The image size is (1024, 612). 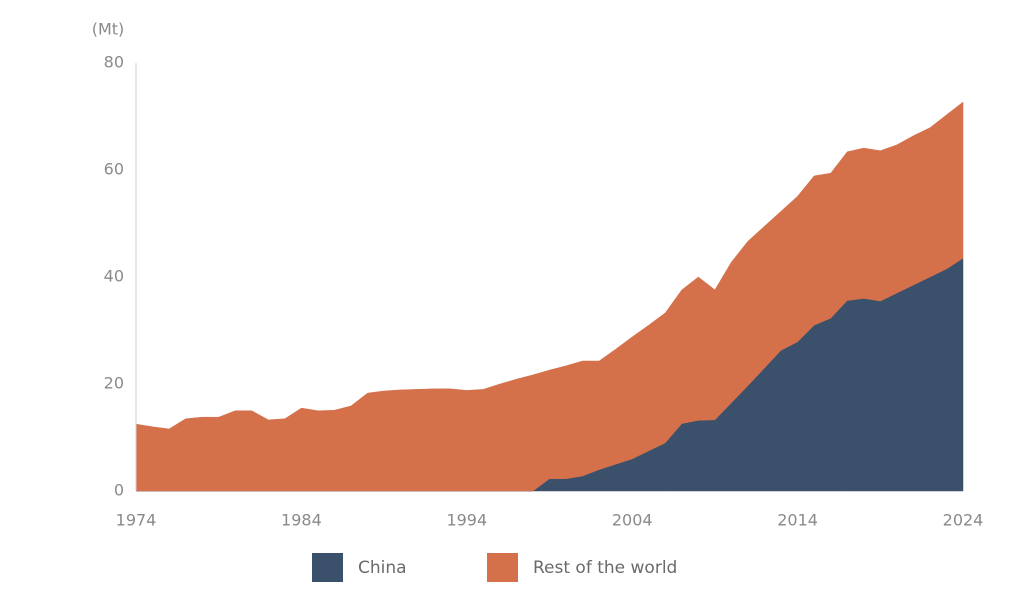 What do you see at coordinates (114, 383) in the screenshot?
I see `y-tick-label: 20` at bounding box center [114, 383].